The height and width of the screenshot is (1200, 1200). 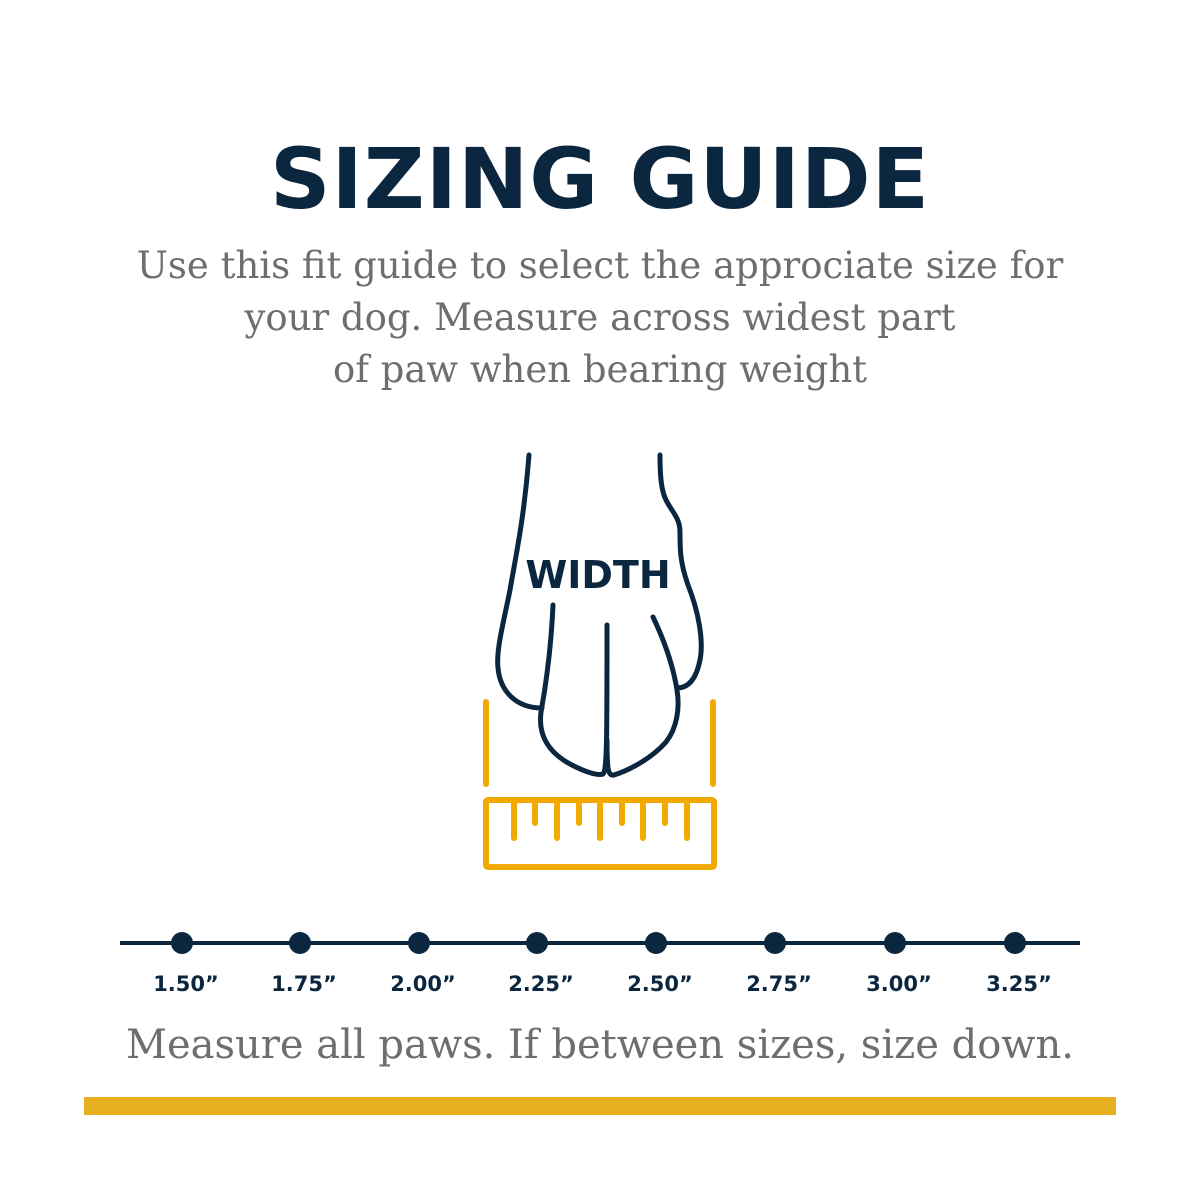 What do you see at coordinates (600, 179) in the screenshot?
I see `page-title: SIZING GUIDE` at bounding box center [600, 179].